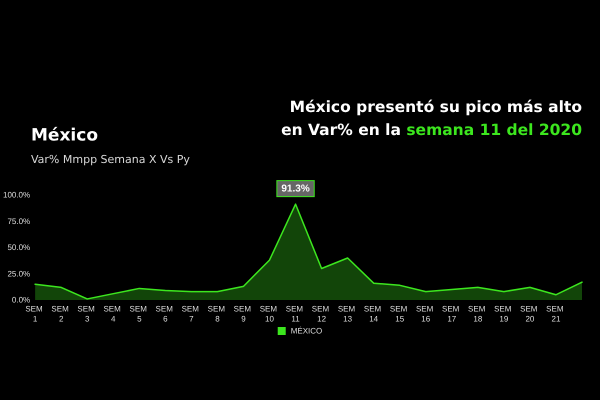  I want to click on x-tick-label: SEM 10, so click(270, 314).